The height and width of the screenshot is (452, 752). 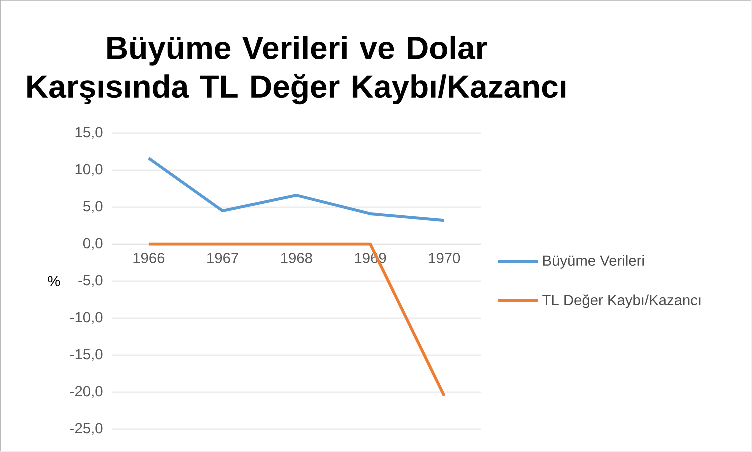 I want to click on y-tick-label: 10,0, so click(x=89, y=170).